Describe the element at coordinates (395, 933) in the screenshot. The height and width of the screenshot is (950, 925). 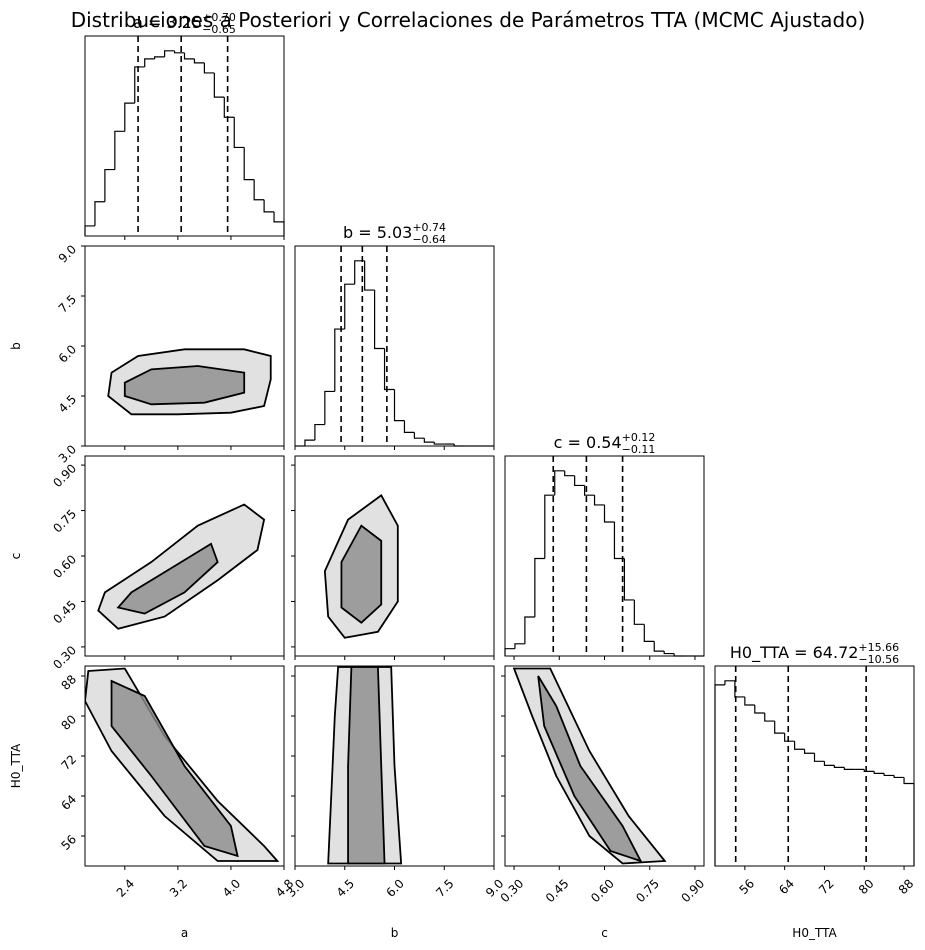
I see `x-axis-label: b` at that location.